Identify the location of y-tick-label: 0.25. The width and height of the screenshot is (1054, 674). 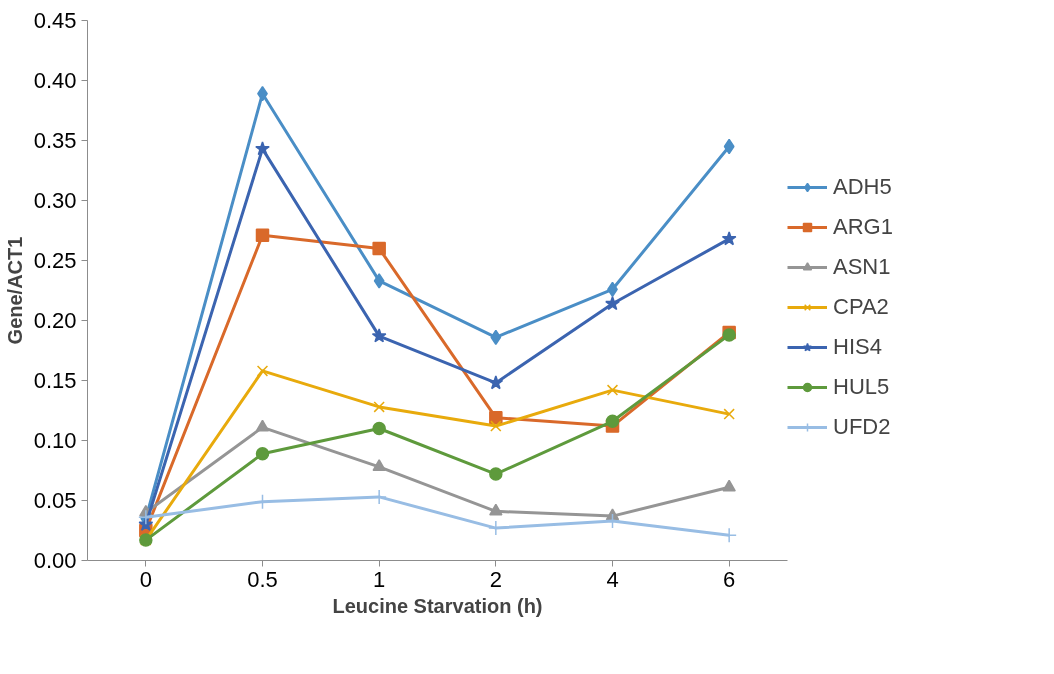
(55, 260).